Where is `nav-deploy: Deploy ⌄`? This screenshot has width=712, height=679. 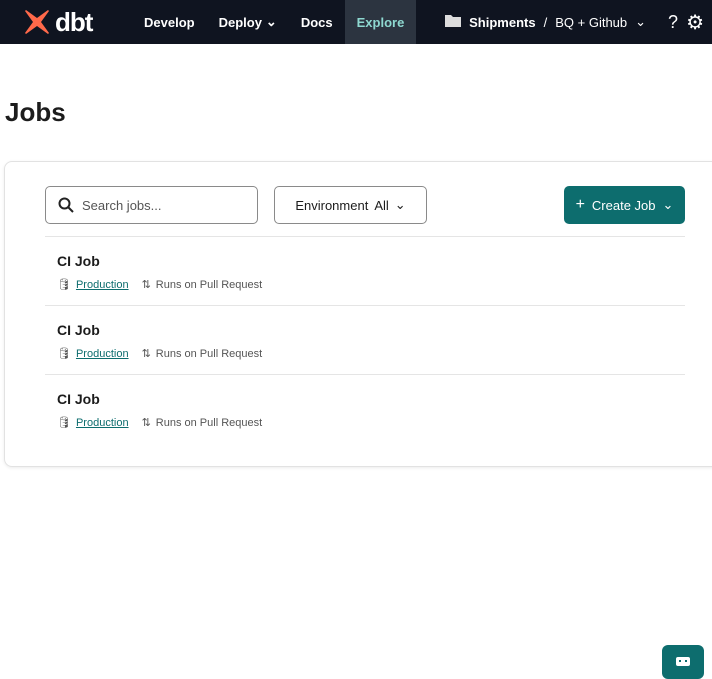
nav-deploy: Deploy ⌄ is located at coordinates (248, 22).